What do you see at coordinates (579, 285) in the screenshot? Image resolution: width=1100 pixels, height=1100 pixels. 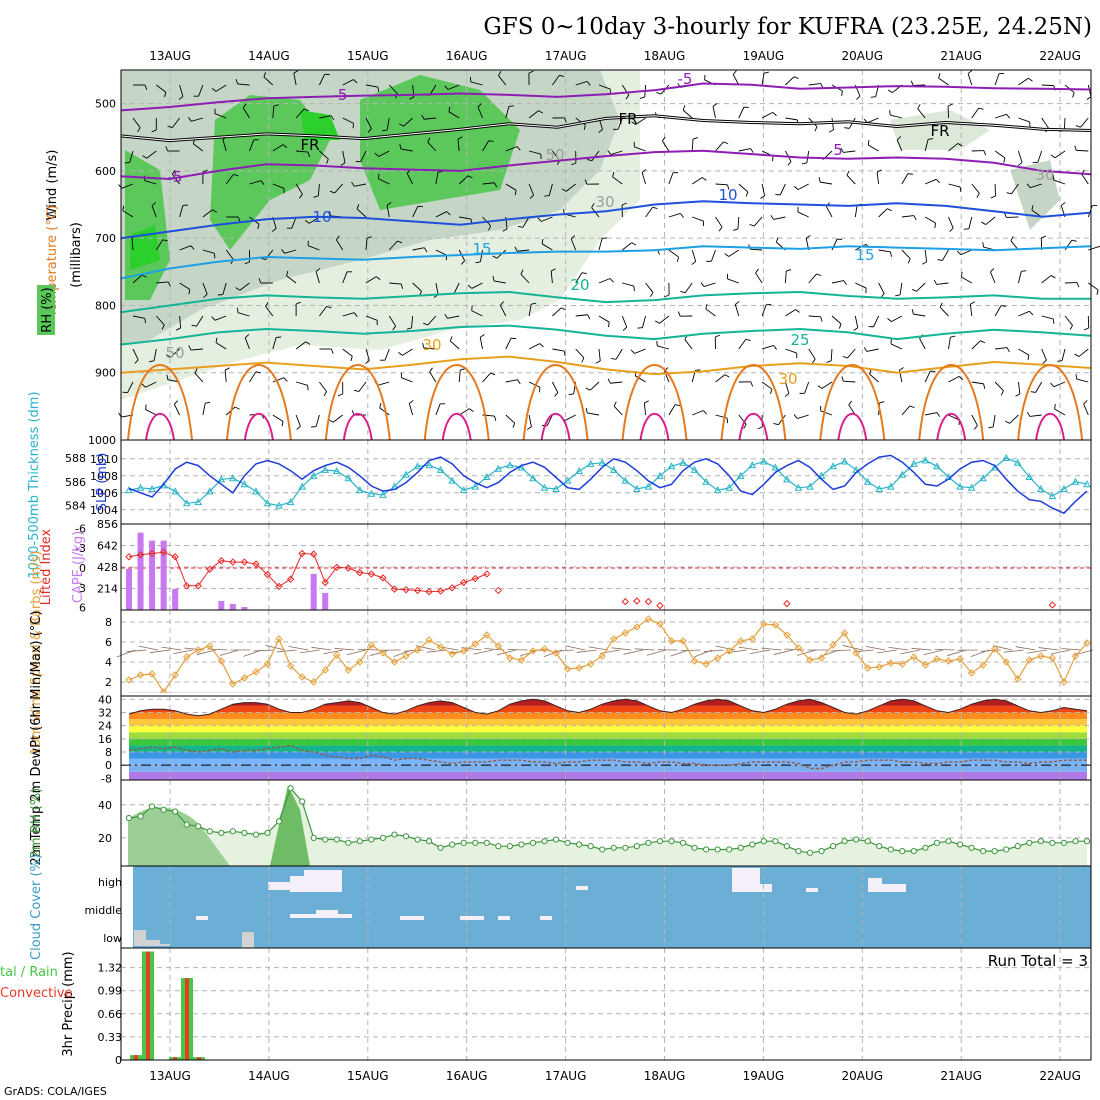 I see `contour-label: 20` at bounding box center [579, 285].